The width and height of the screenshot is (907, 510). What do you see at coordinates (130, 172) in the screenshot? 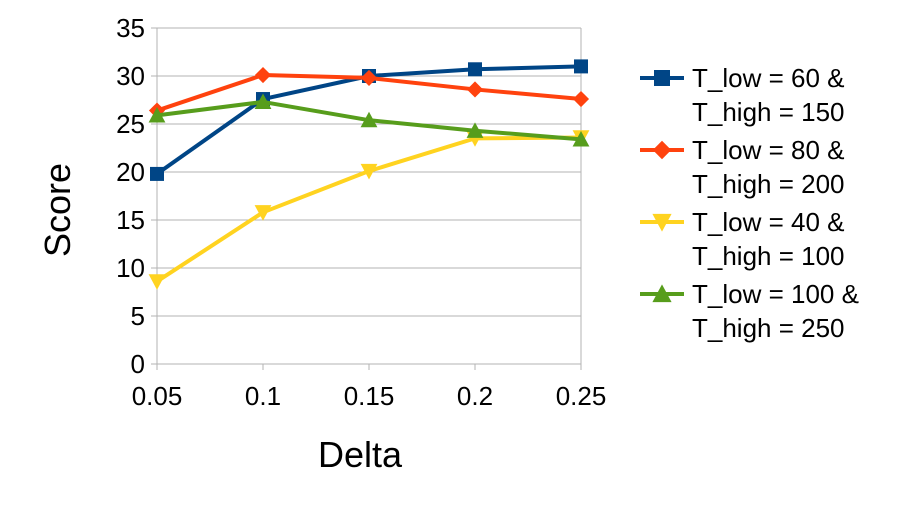
I see `y-tick-label: 20` at bounding box center [130, 172].